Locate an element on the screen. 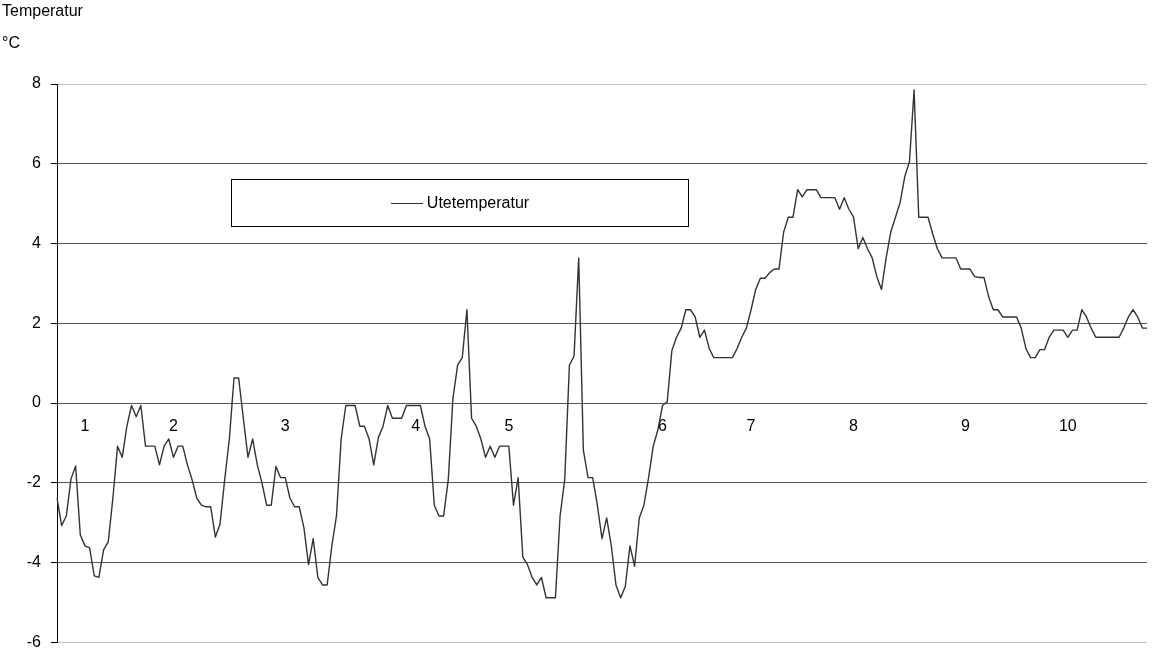 The image size is (1161, 662). x-tick-label: 6 is located at coordinates (663, 426).